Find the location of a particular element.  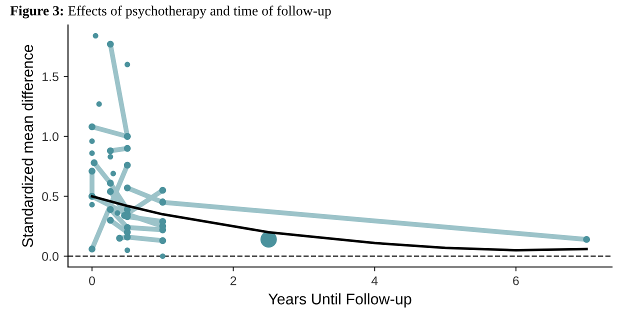

x-tick-label: 6 is located at coordinates (516, 281).